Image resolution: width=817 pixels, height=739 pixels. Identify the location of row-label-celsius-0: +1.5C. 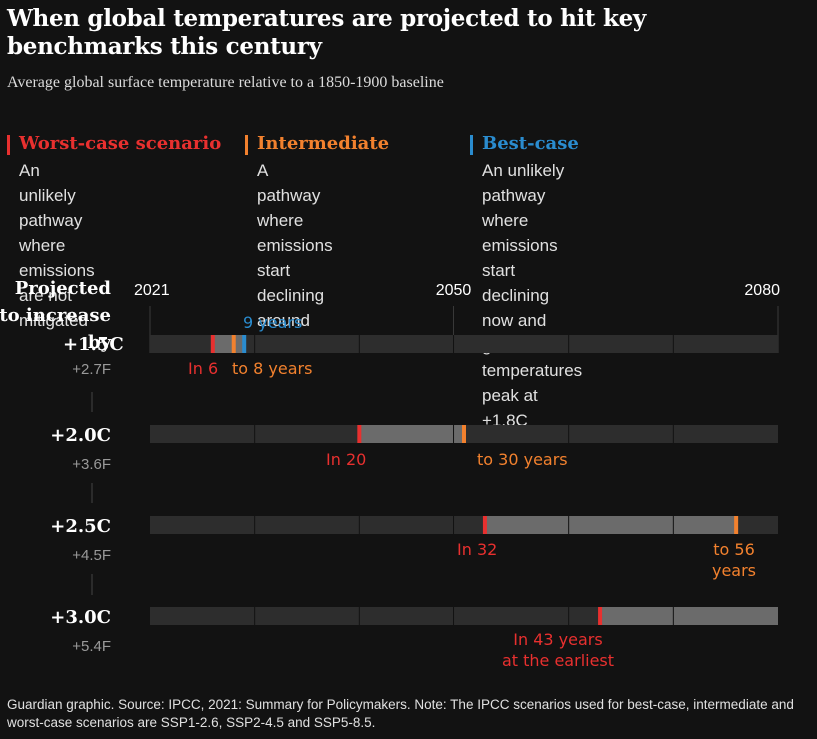
(93, 344).